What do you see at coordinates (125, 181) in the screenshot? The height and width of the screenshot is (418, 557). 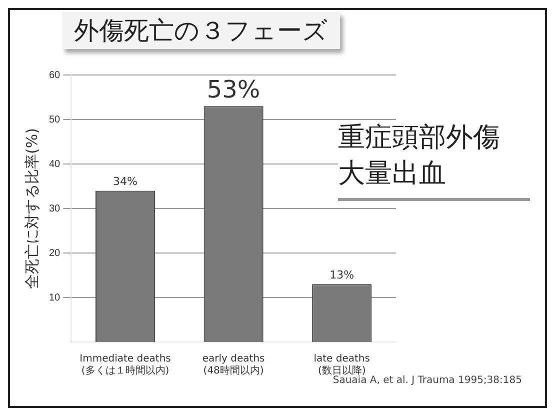 I see `data-label: 34%` at bounding box center [125, 181].